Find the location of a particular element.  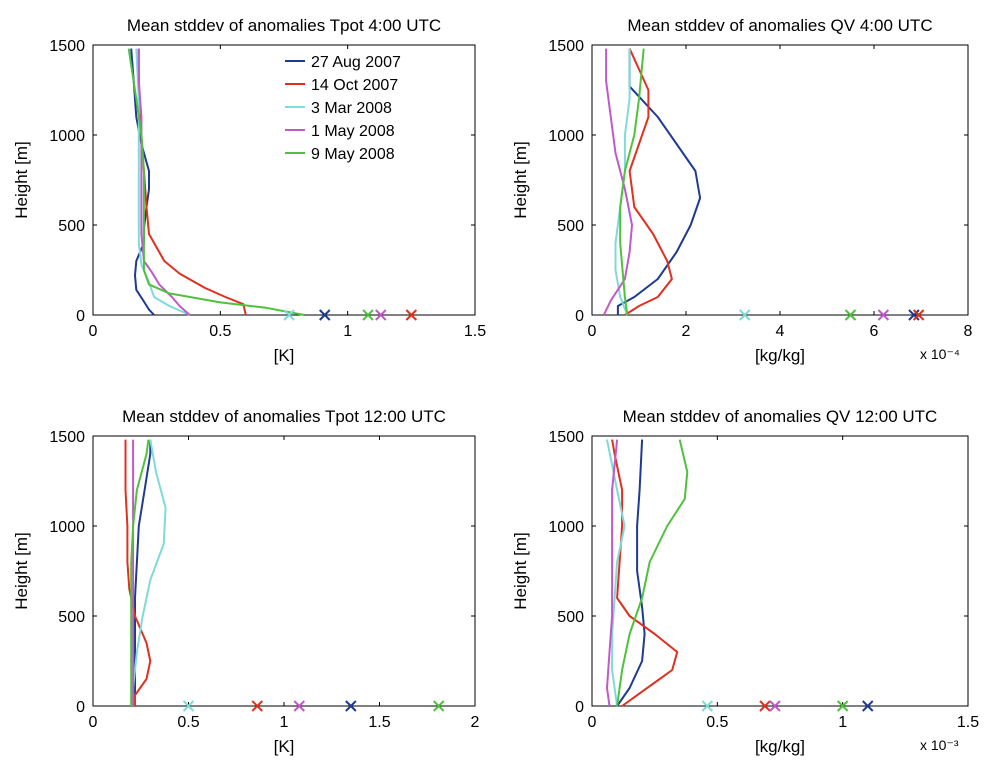

x-axis-multiplier: x 10⁻³ is located at coordinates (939, 745).